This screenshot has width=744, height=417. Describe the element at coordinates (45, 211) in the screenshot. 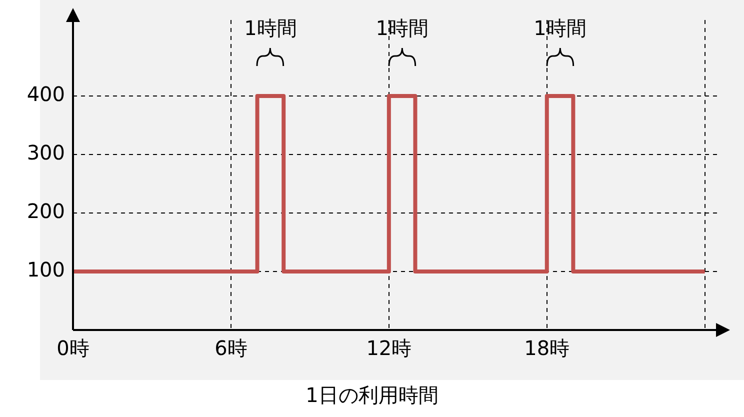

I see `y-tick-label: 200` at that location.